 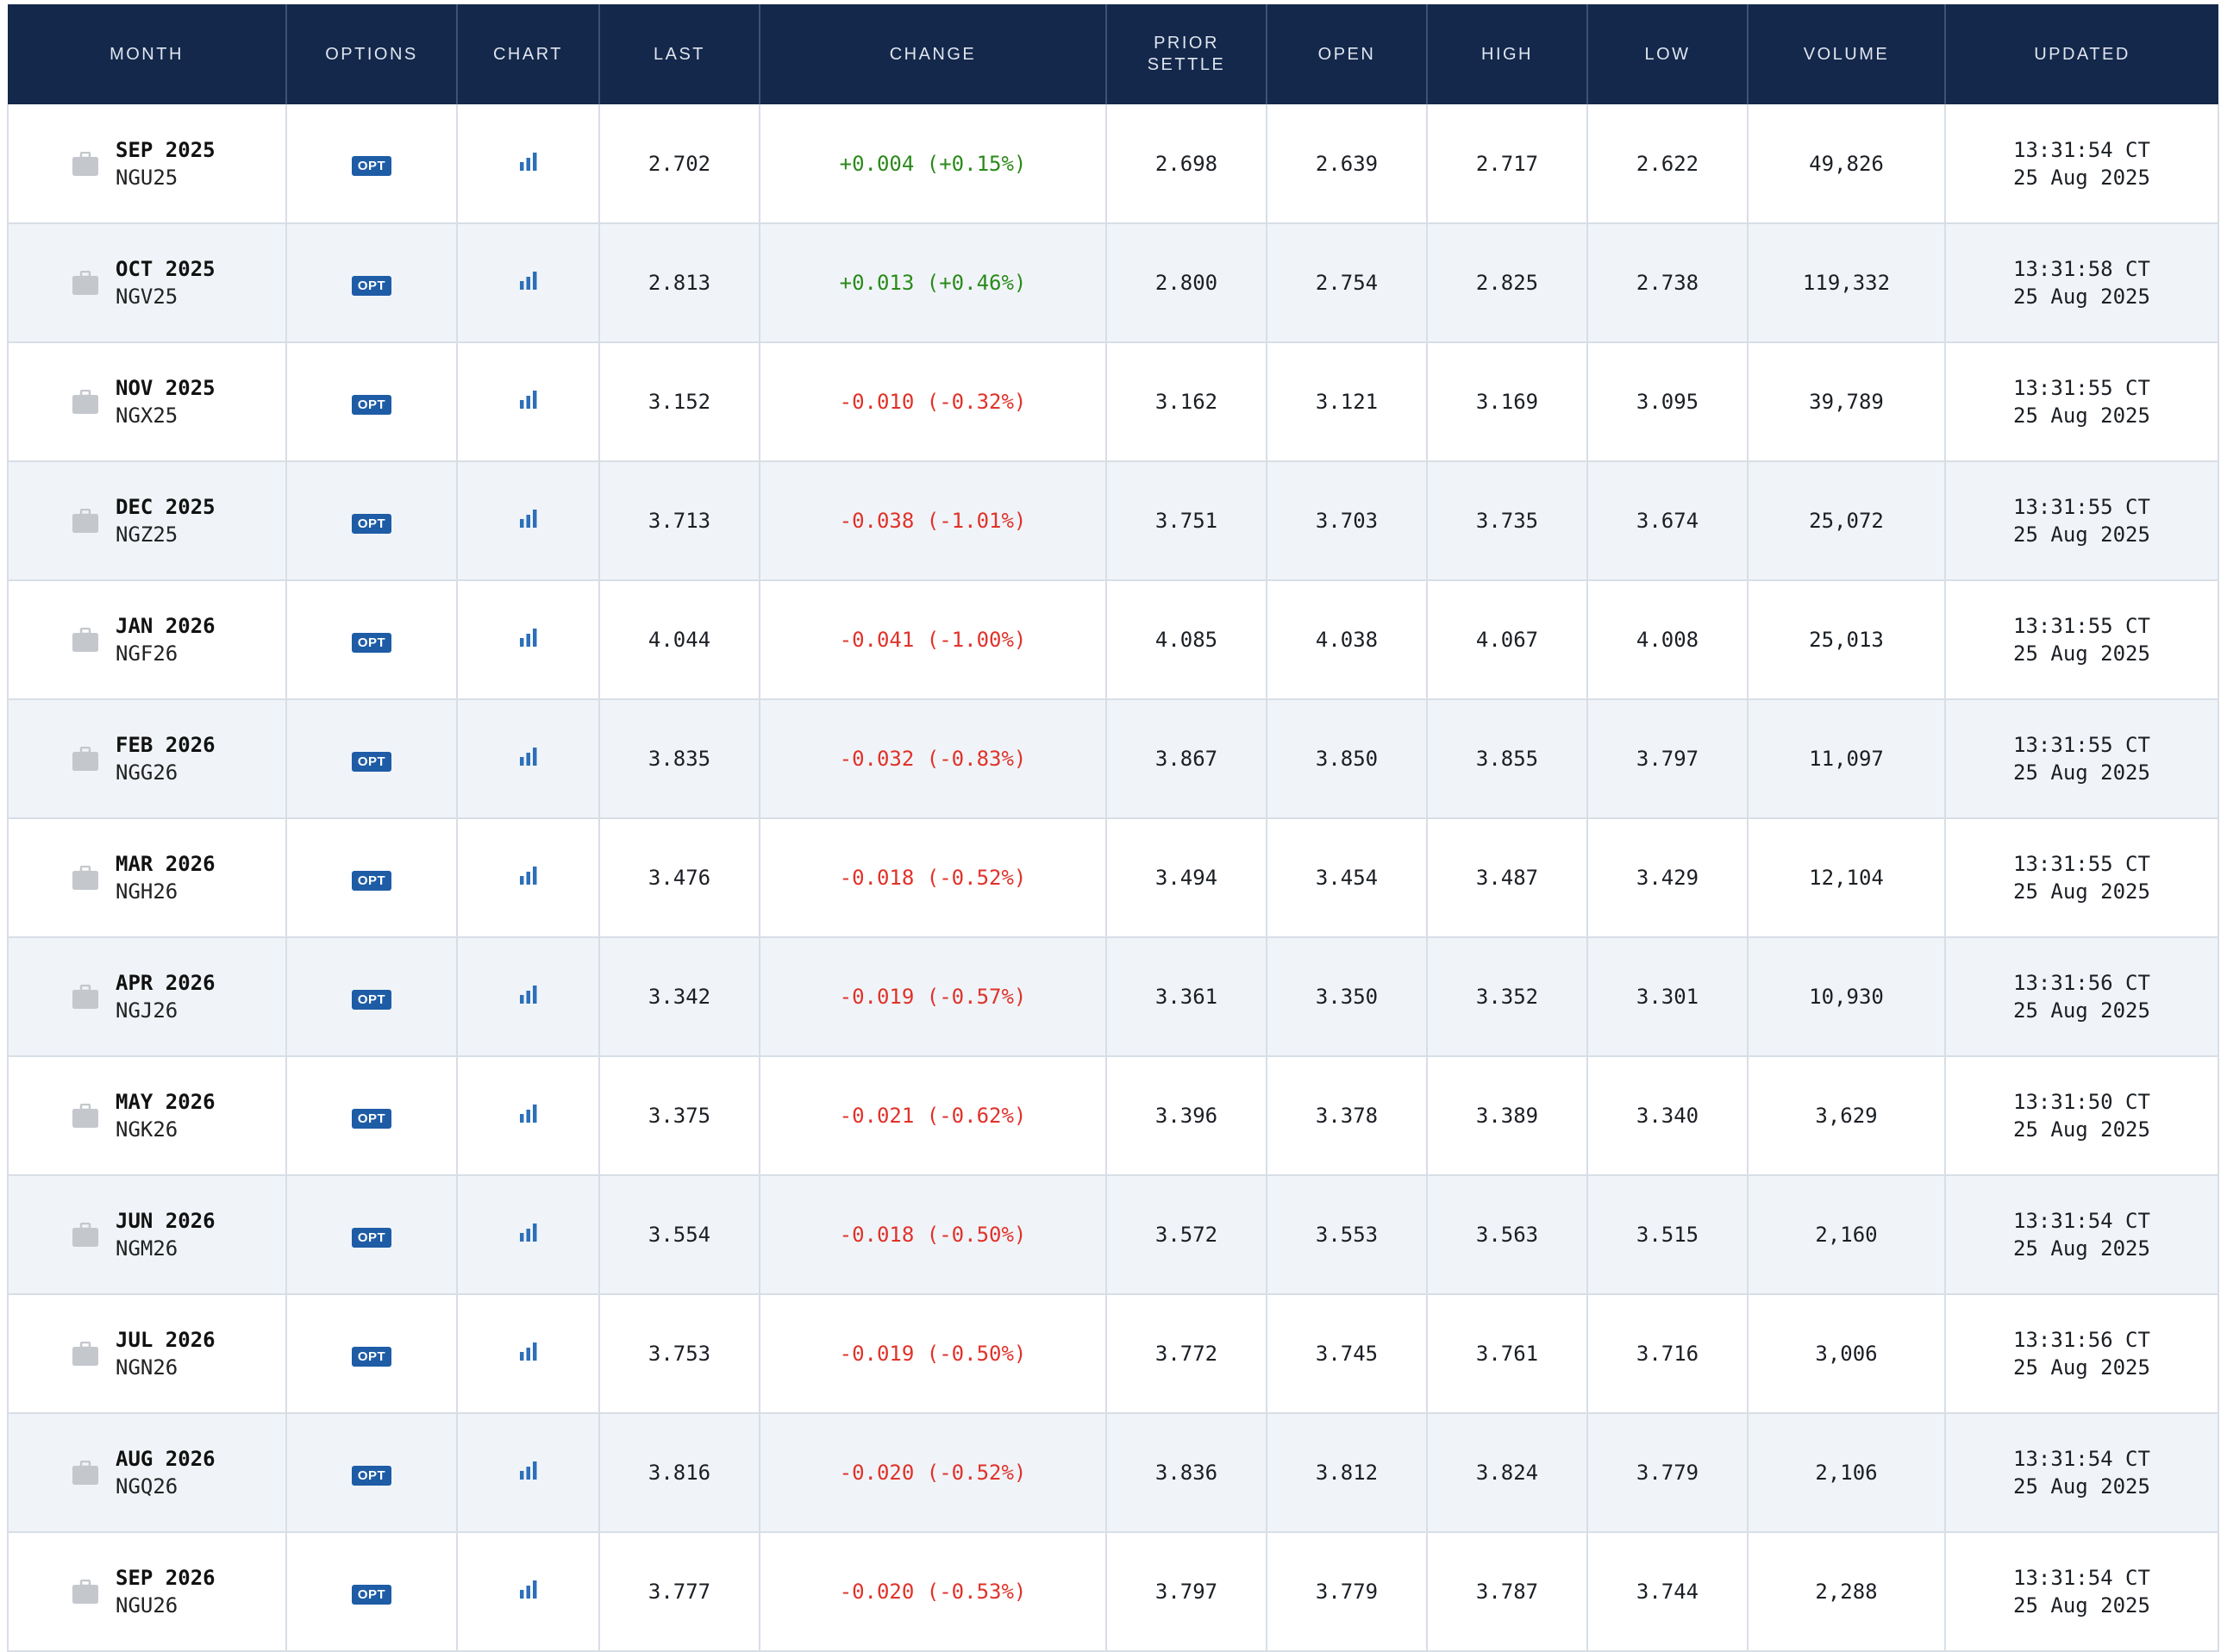 I want to click on contract-month: MAR 2026, so click(x=166, y=864).